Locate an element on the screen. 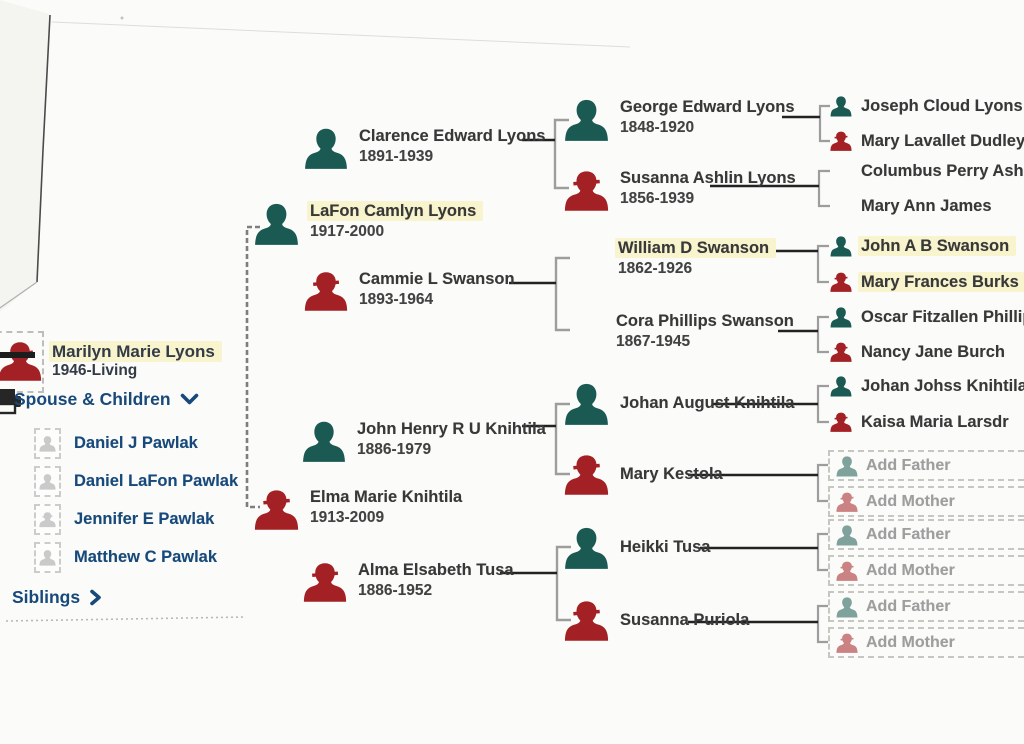 The width and height of the screenshot is (1024, 744). person-years: 1856-1939 is located at coordinates (657, 198).